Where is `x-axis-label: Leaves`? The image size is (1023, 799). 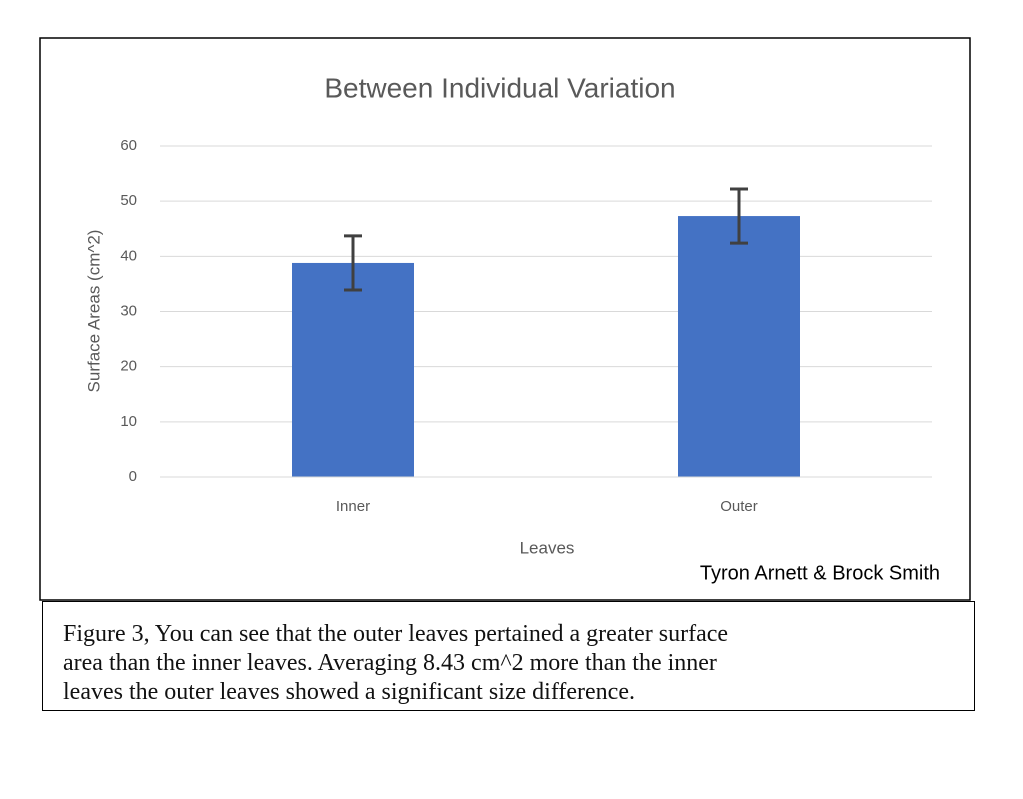
x-axis-label: Leaves is located at coordinates (547, 547).